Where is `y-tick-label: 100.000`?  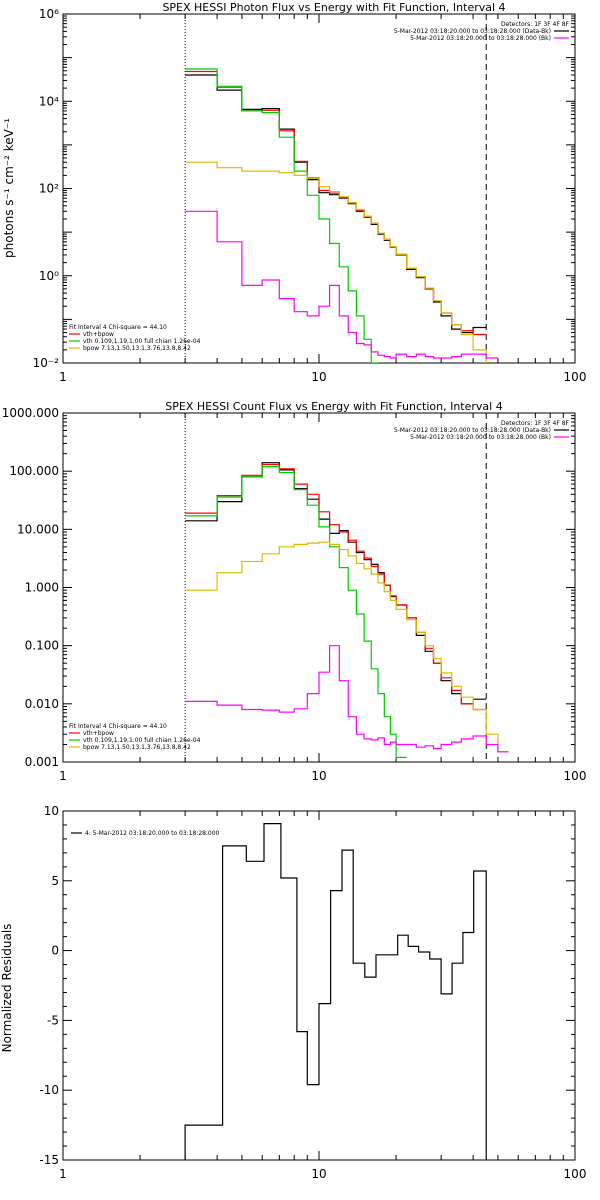
y-tick-label: 100.000 is located at coordinates (34, 471).